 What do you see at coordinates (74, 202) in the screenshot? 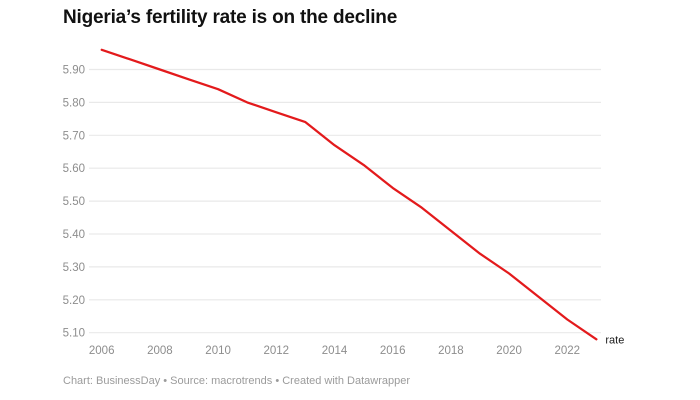
I see `y-tick-label: 5.50` at bounding box center [74, 202].